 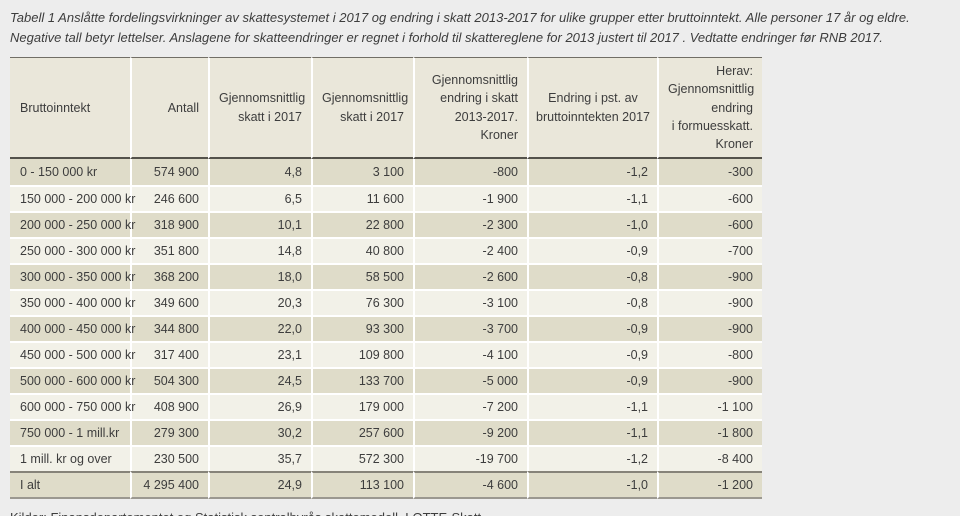 What do you see at coordinates (259, 353) in the screenshot?
I see `cell: 23,1` at bounding box center [259, 353].